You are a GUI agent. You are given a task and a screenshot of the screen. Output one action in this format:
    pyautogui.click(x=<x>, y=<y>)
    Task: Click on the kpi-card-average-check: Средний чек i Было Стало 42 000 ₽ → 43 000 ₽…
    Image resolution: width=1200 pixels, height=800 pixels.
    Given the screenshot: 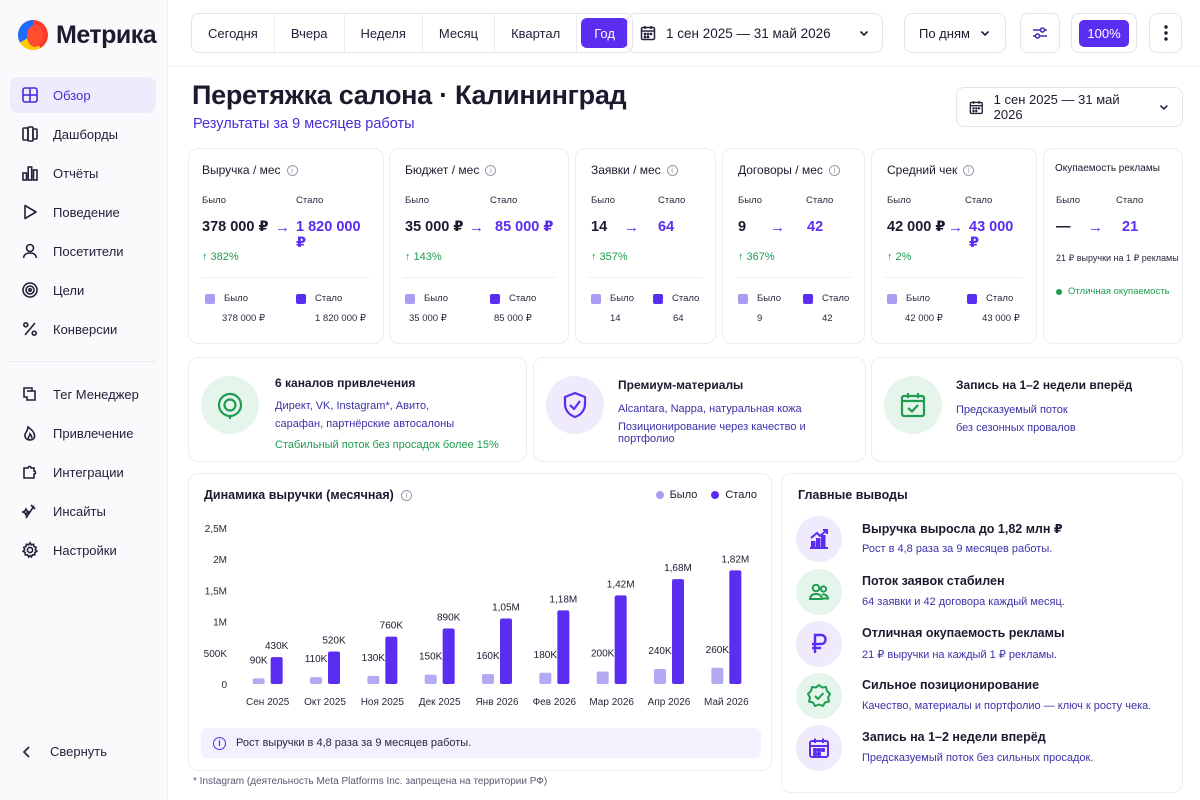 What is the action you would take?
    pyautogui.click(x=954, y=246)
    